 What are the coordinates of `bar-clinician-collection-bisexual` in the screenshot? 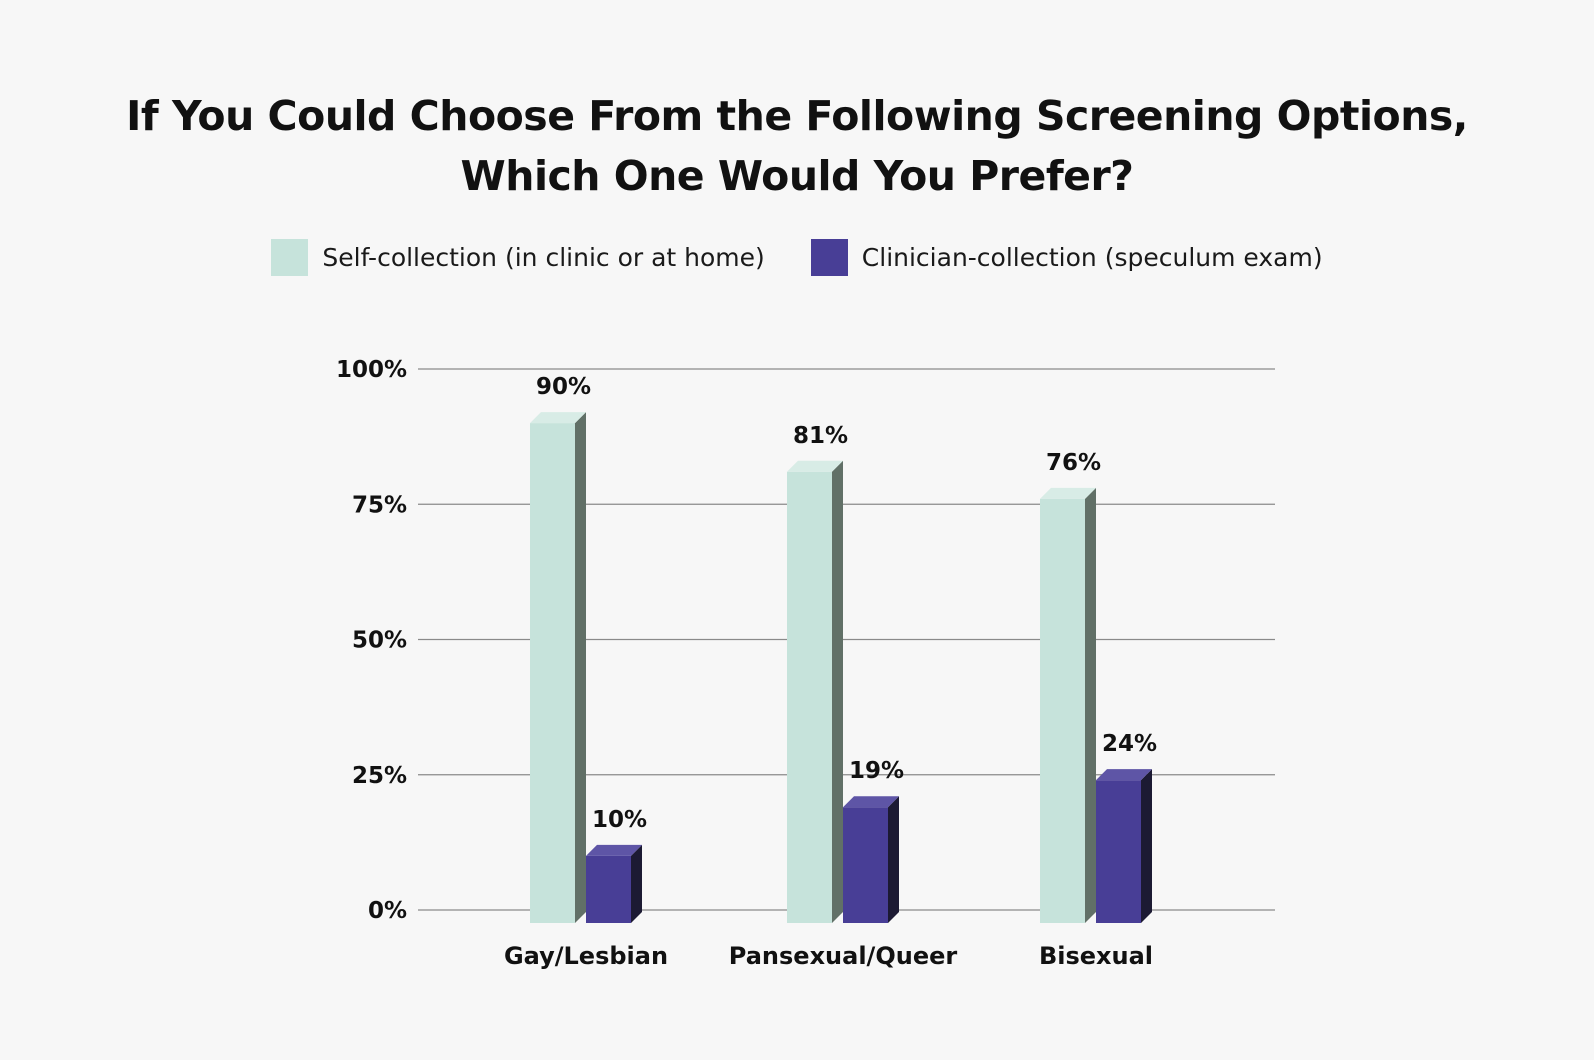 It's located at (1124, 846).